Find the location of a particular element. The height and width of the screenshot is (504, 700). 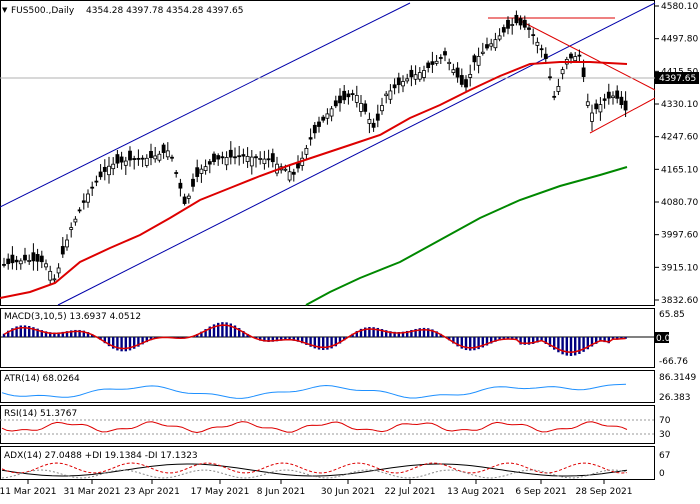

date-tick-label: 8 Jun 2021 is located at coordinates (281, 492).